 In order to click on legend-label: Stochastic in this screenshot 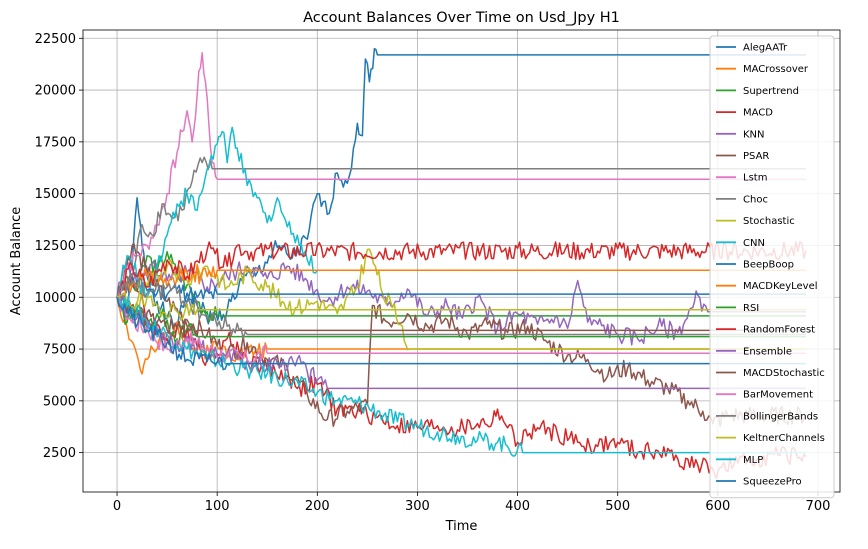, I will do `click(769, 221)`.